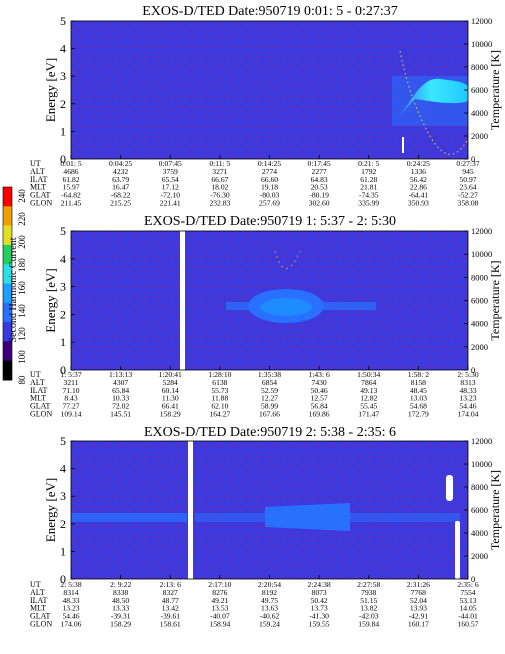 The image size is (505, 654). Describe the element at coordinates (70, 398) in the screenshot. I see `orbit-cell: 8.43` at that location.